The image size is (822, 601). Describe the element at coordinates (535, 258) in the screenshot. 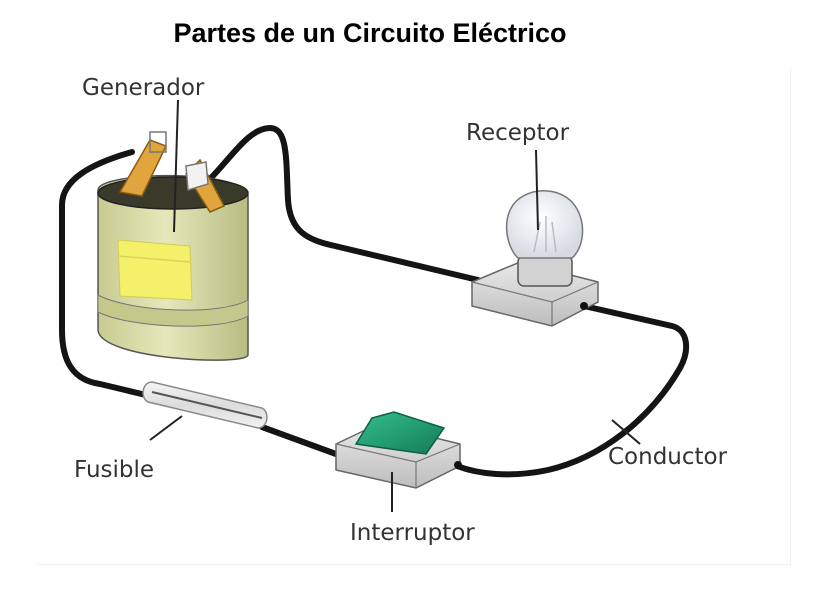

I see `receptor-bulb-icon` at that location.